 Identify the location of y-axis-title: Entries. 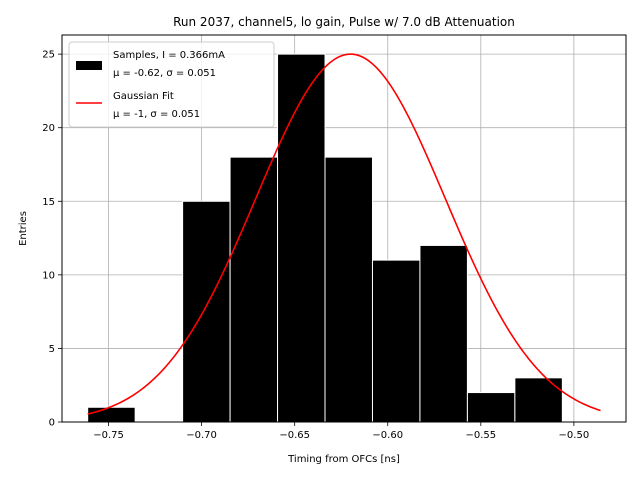
(23, 228).